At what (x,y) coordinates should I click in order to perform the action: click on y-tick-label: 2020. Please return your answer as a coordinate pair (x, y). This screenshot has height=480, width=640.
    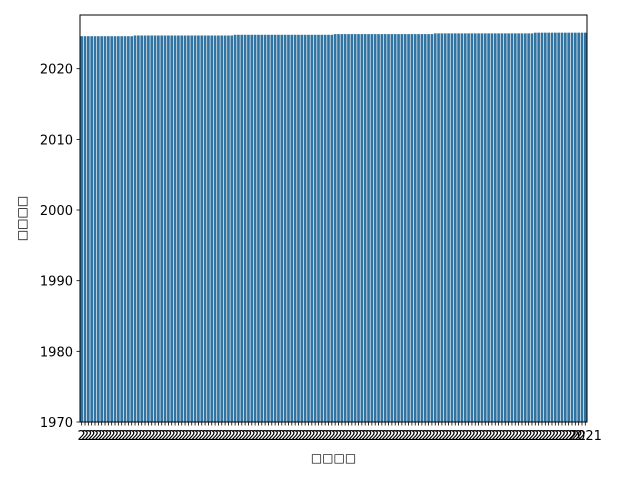
    Looking at the image, I should click on (56, 70).